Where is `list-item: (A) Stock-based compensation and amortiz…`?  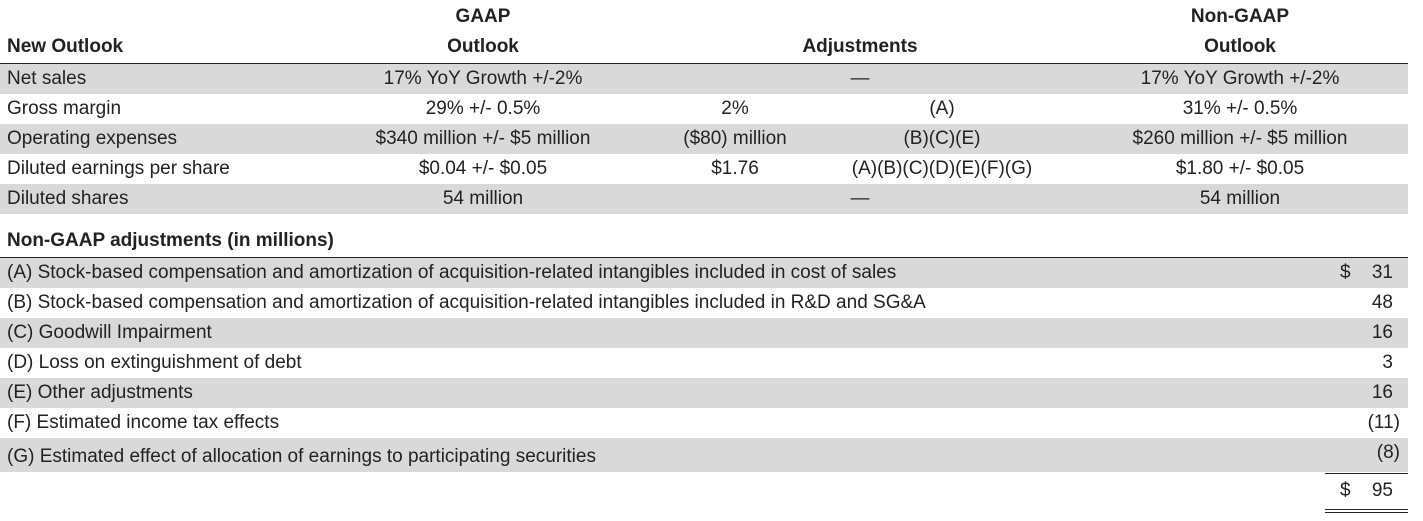
list-item: (A) Stock-based compensation and amortiz… is located at coordinates (704, 273).